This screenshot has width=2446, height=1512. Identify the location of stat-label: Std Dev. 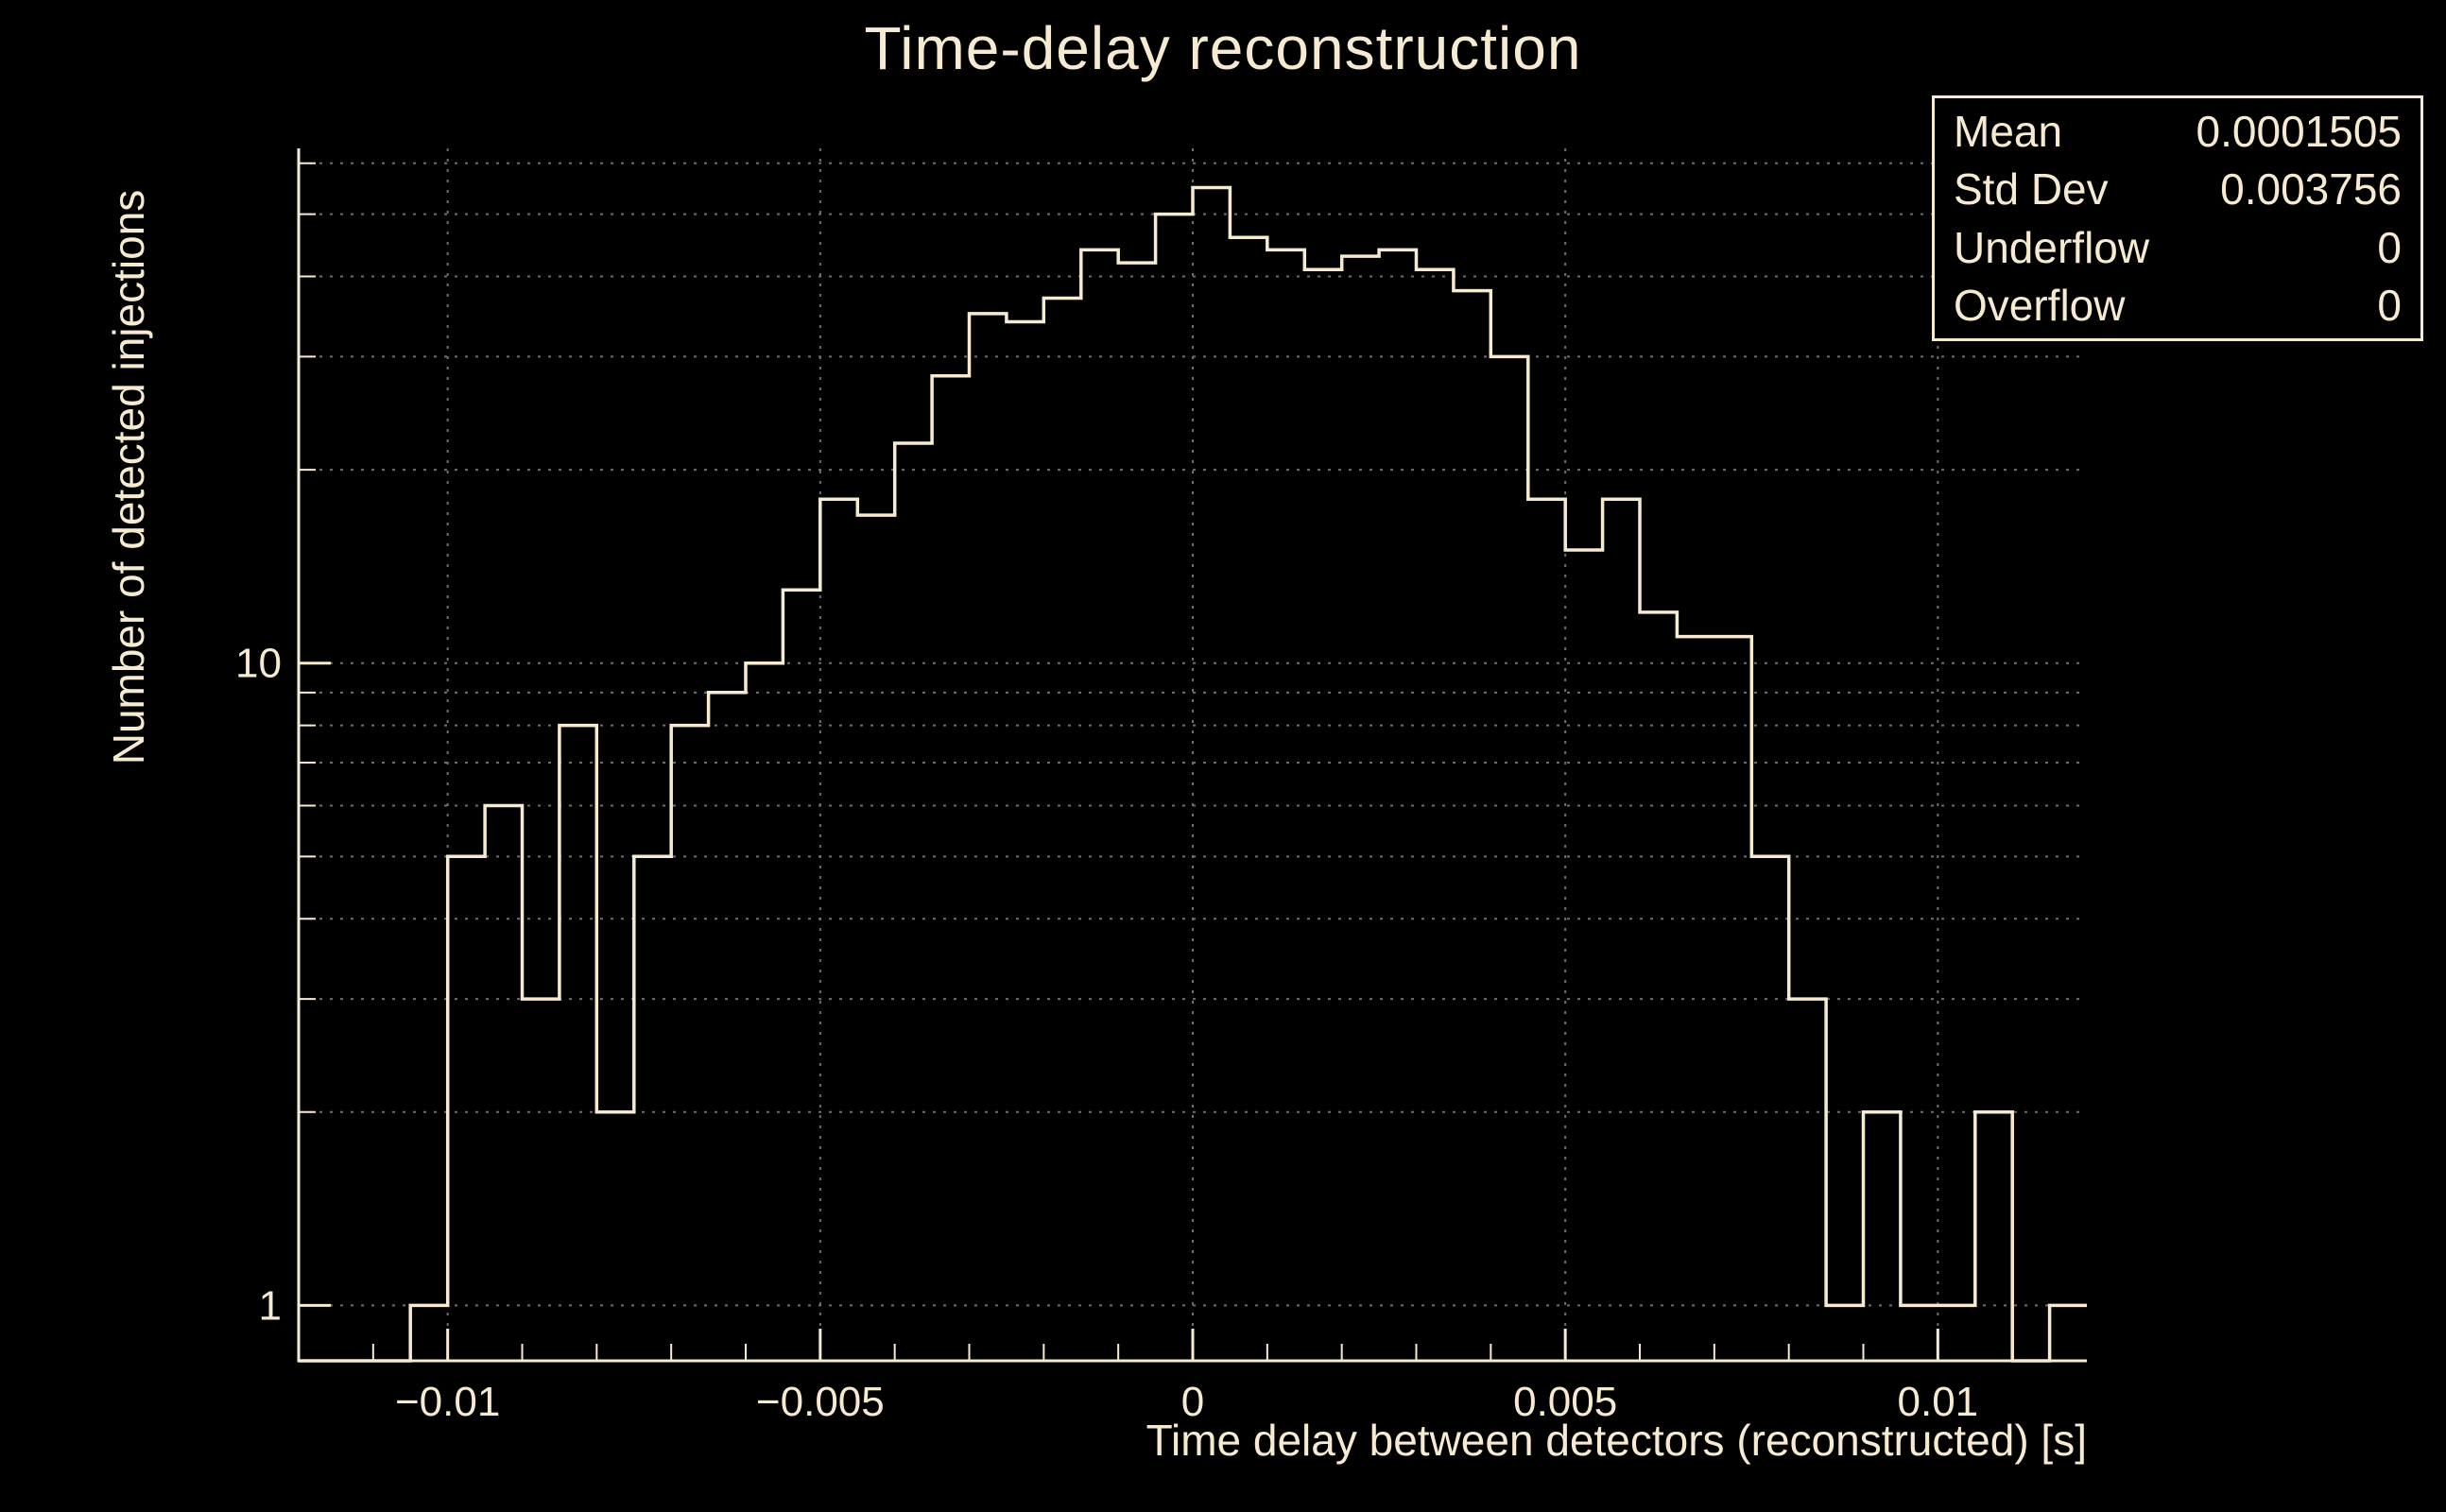
(2031, 189).